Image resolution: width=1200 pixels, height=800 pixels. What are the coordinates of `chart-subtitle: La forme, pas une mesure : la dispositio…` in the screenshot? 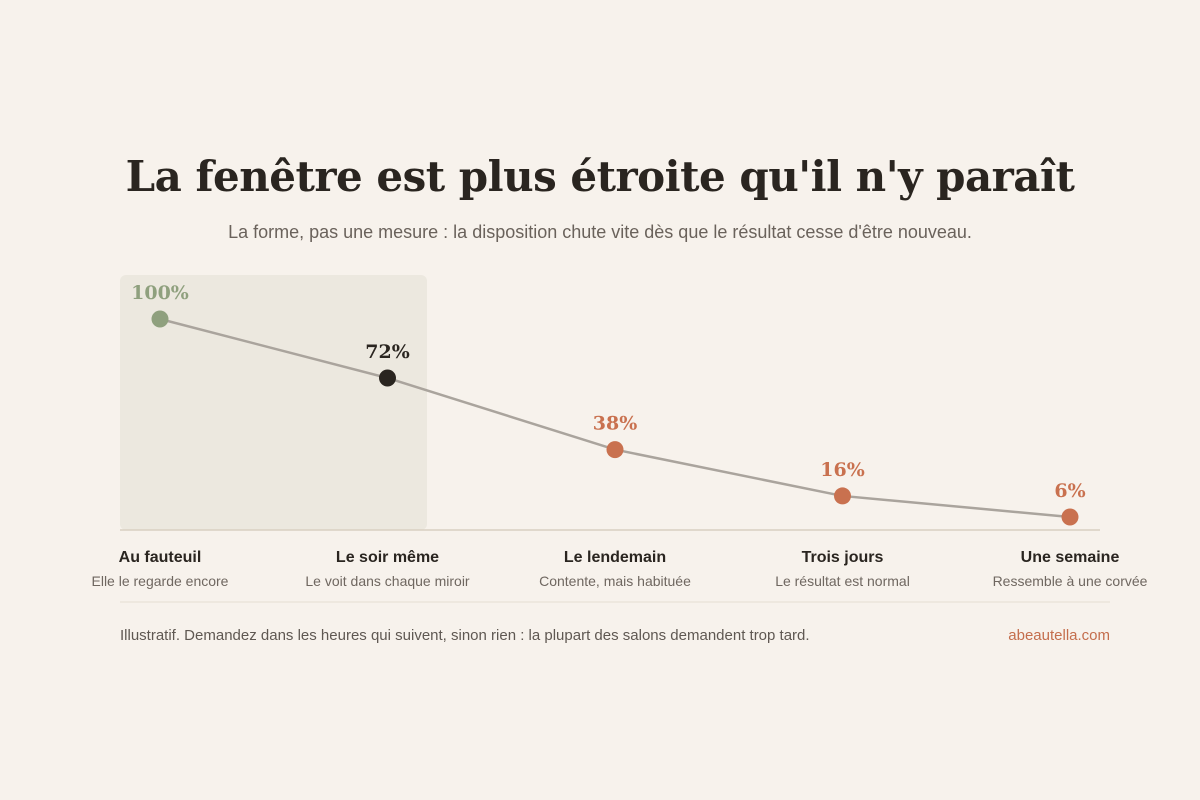 It's located at (600, 232).